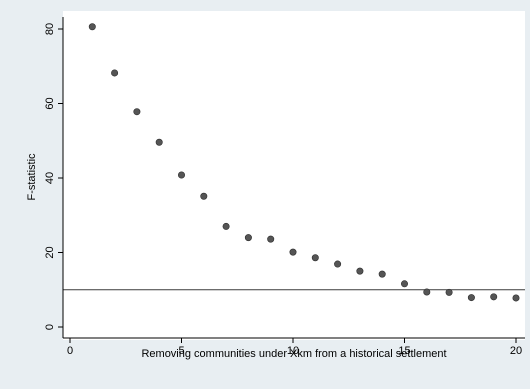  What do you see at coordinates (293, 351) in the screenshot?
I see `x-tick-label: 10` at bounding box center [293, 351].